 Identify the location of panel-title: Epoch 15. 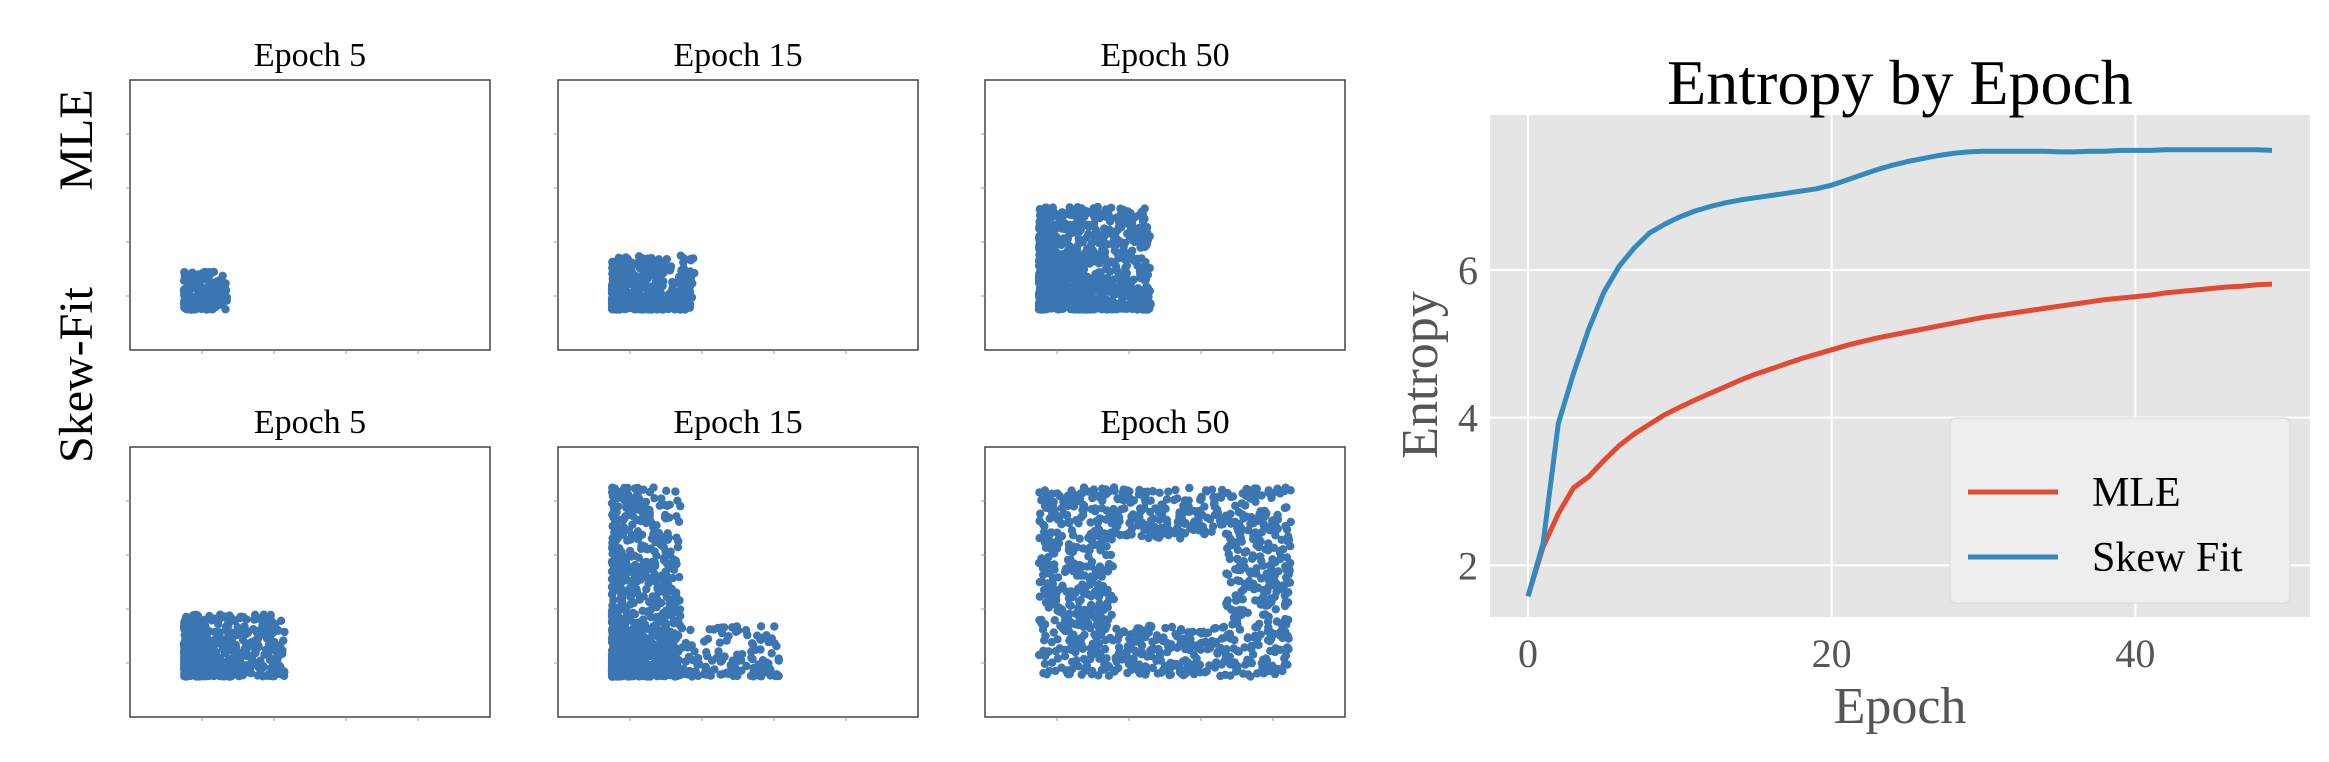
(737, 422).